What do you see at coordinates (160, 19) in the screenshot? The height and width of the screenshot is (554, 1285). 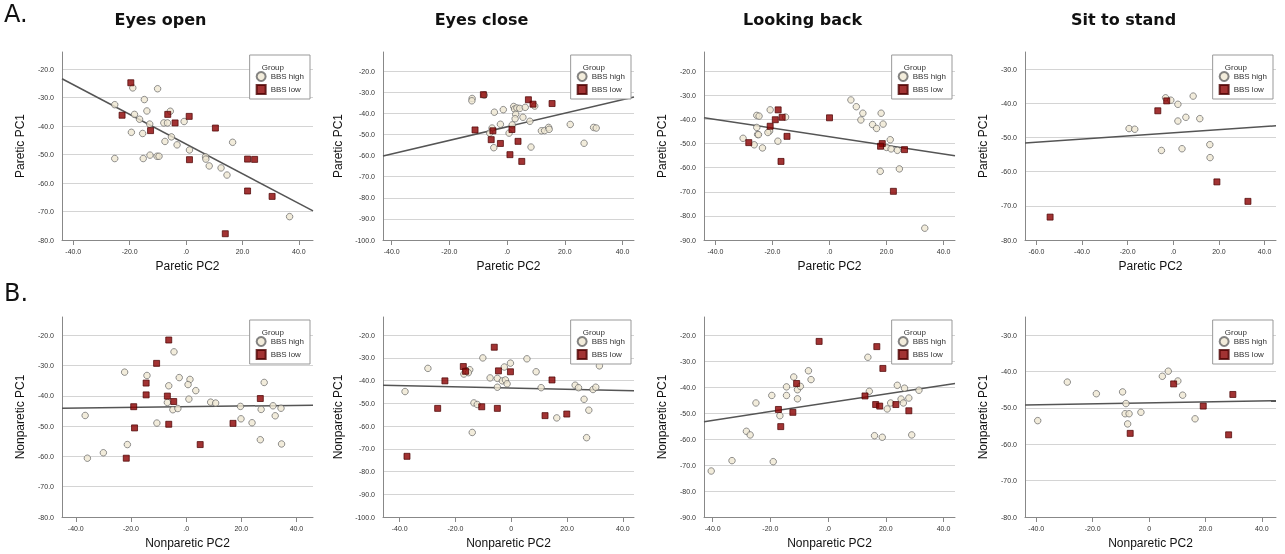 I see `chart-title: Eyes open` at bounding box center [160, 19].